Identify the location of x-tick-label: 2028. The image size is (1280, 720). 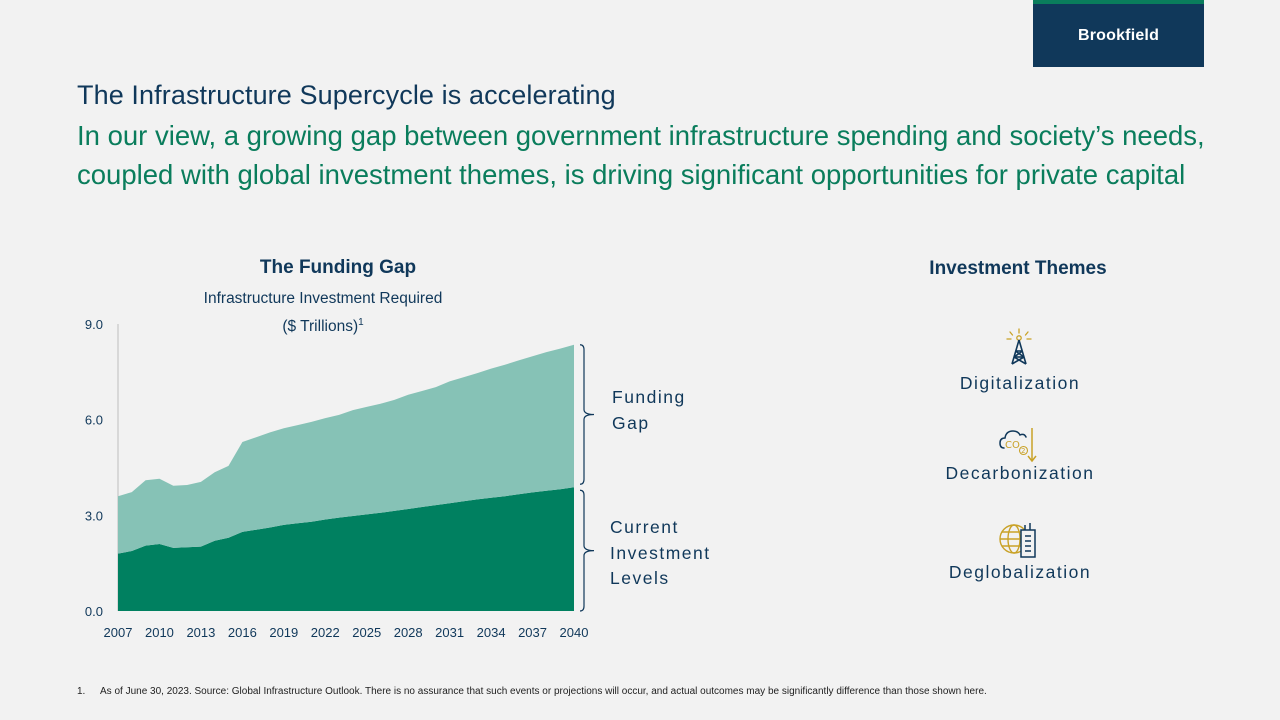
(408, 632).